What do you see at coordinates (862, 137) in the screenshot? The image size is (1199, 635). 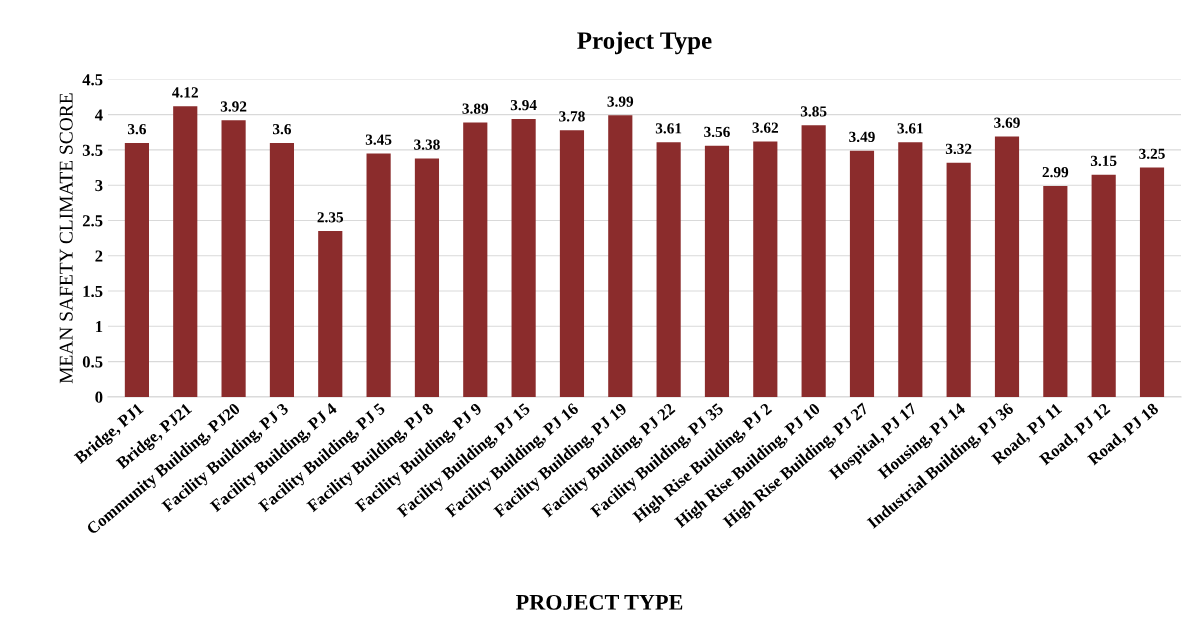 I see `data-label: 3.49` at bounding box center [862, 137].